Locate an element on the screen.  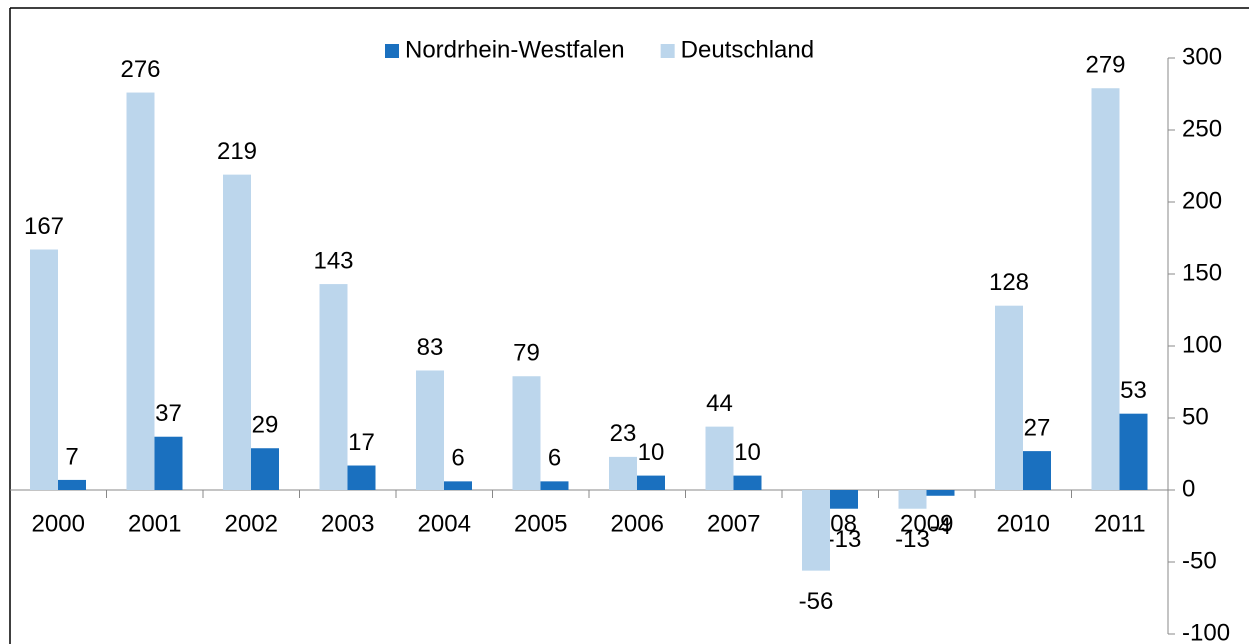
x-tick-label: 2010 is located at coordinates (1023, 523).